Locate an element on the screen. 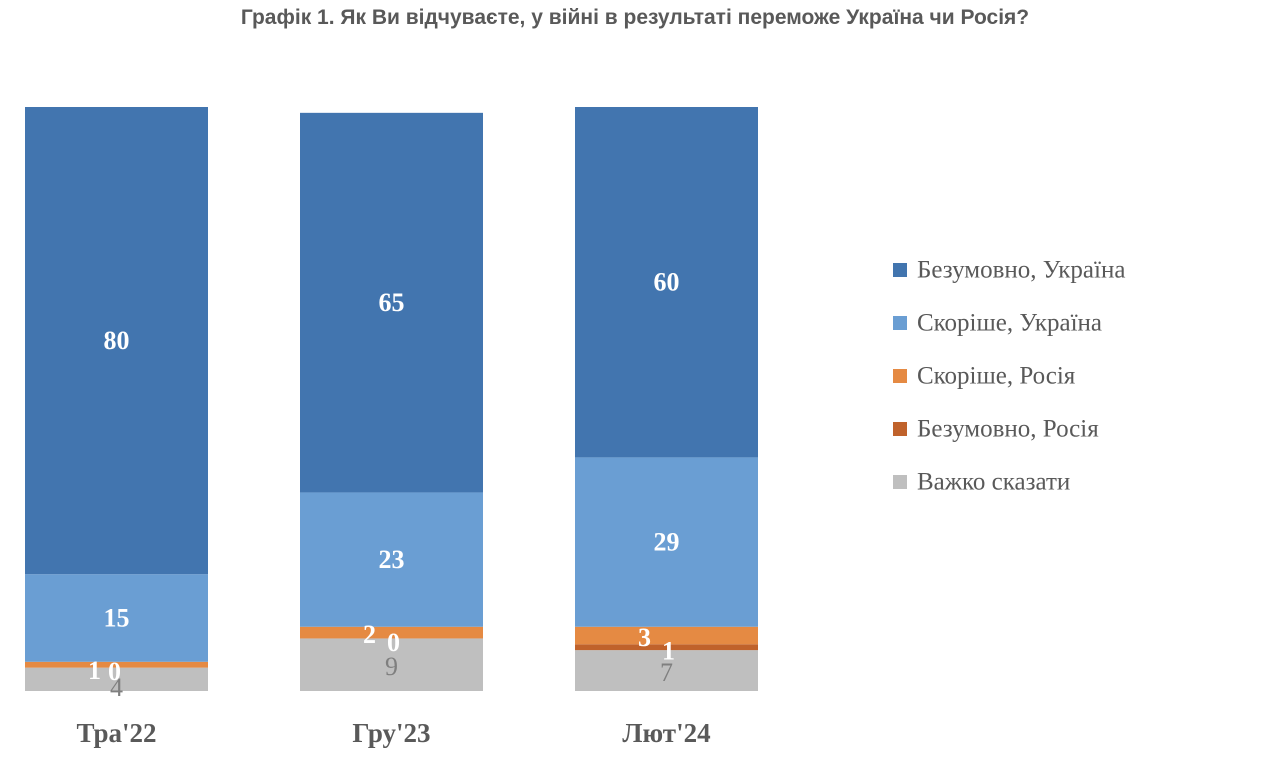 Image resolution: width=1270 pixels, height=780 pixels. value-label: 7 is located at coordinates (666, 672).